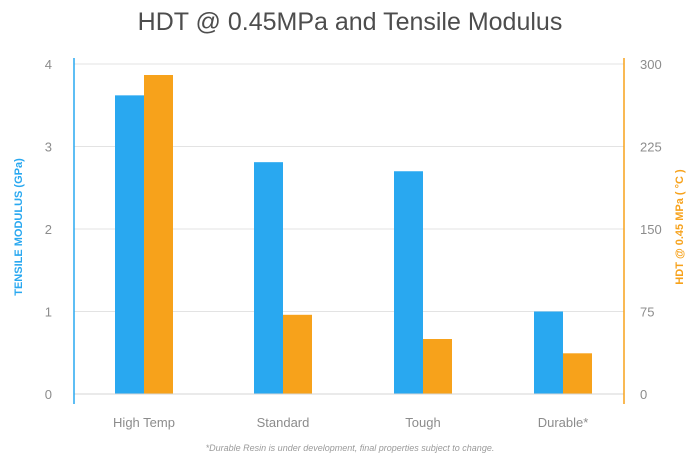 The width and height of the screenshot is (700, 461). I want to click on right-tick-label: 75, so click(647, 312).